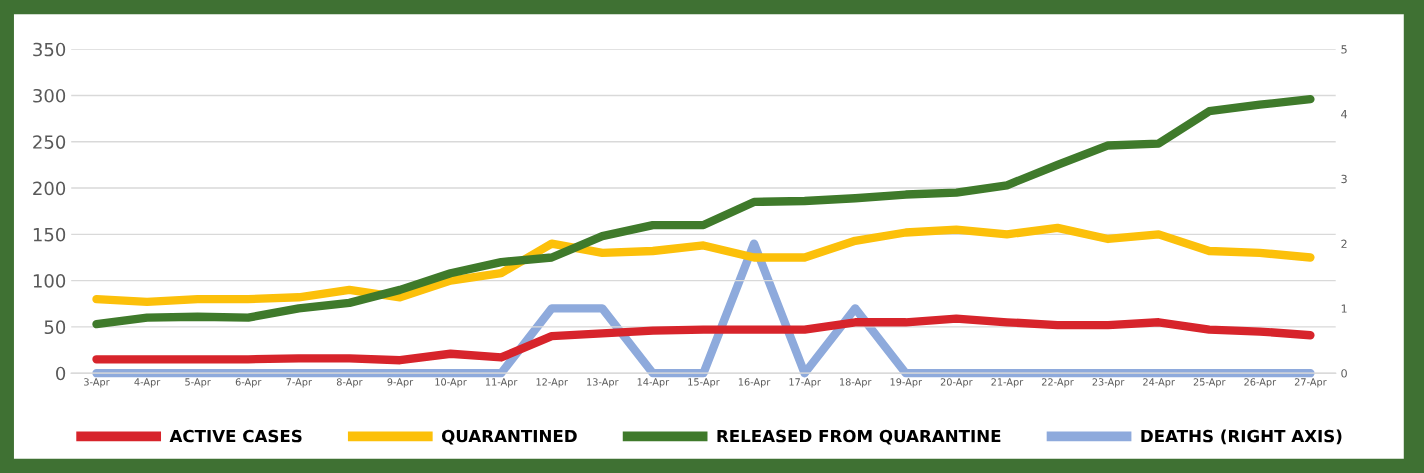 The width and height of the screenshot is (1424, 473). What do you see at coordinates (147, 383) in the screenshot?
I see `x-tick-label: 4-Apr` at bounding box center [147, 383].